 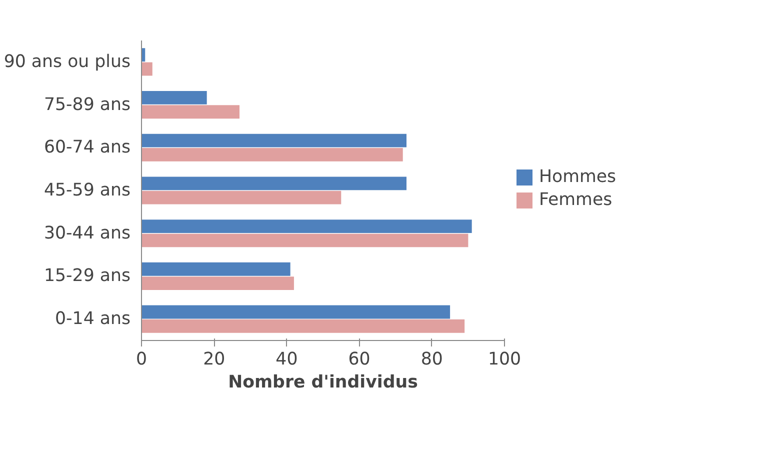 What do you see at coordinates (87, 190) in the screenshot?
I see `y-tick-label: 45-59 ans` at bounding box center [87, 190].